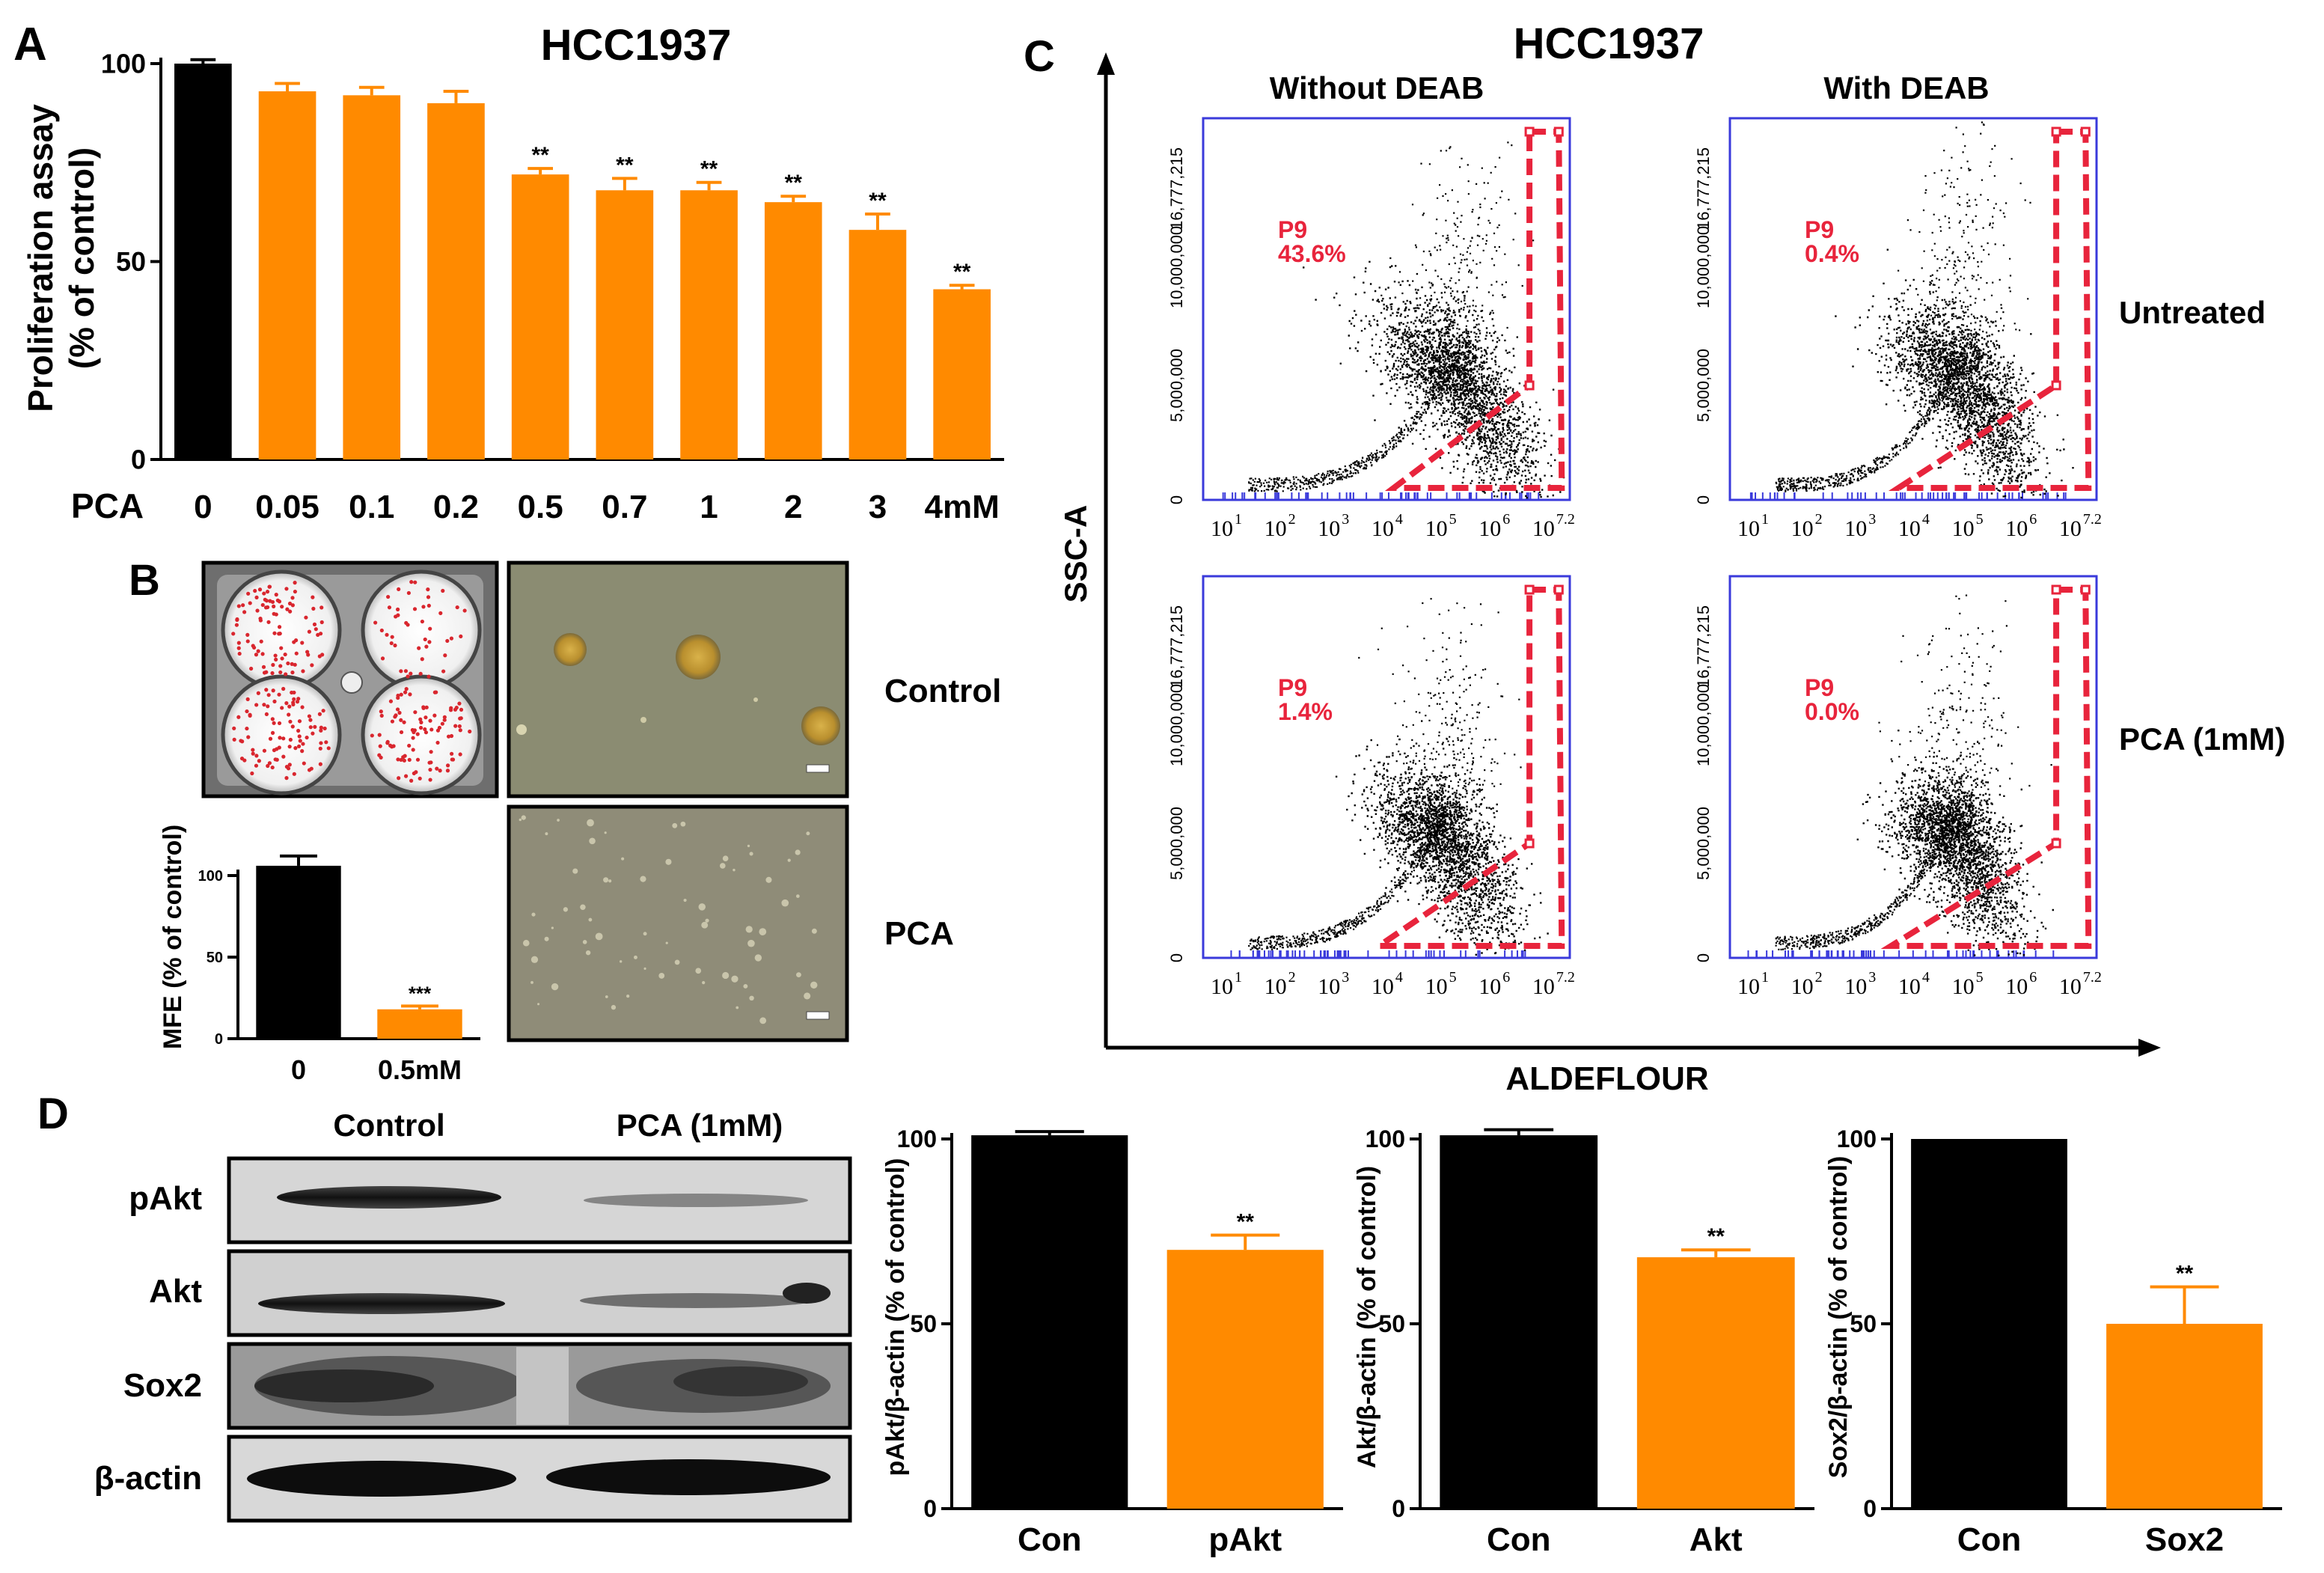 The height and width of the screenshot is (1573, 2324). What do you see at coordinates (30, 44) in the screenshot?
I see `panel-letter-a: A` at bounding box center [30, 44].